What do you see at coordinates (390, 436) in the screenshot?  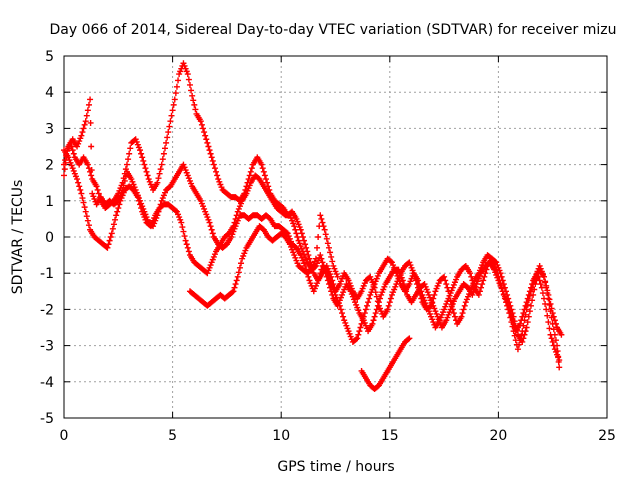 I see `x-tick-label: 15` at bounding box center [390, 436].